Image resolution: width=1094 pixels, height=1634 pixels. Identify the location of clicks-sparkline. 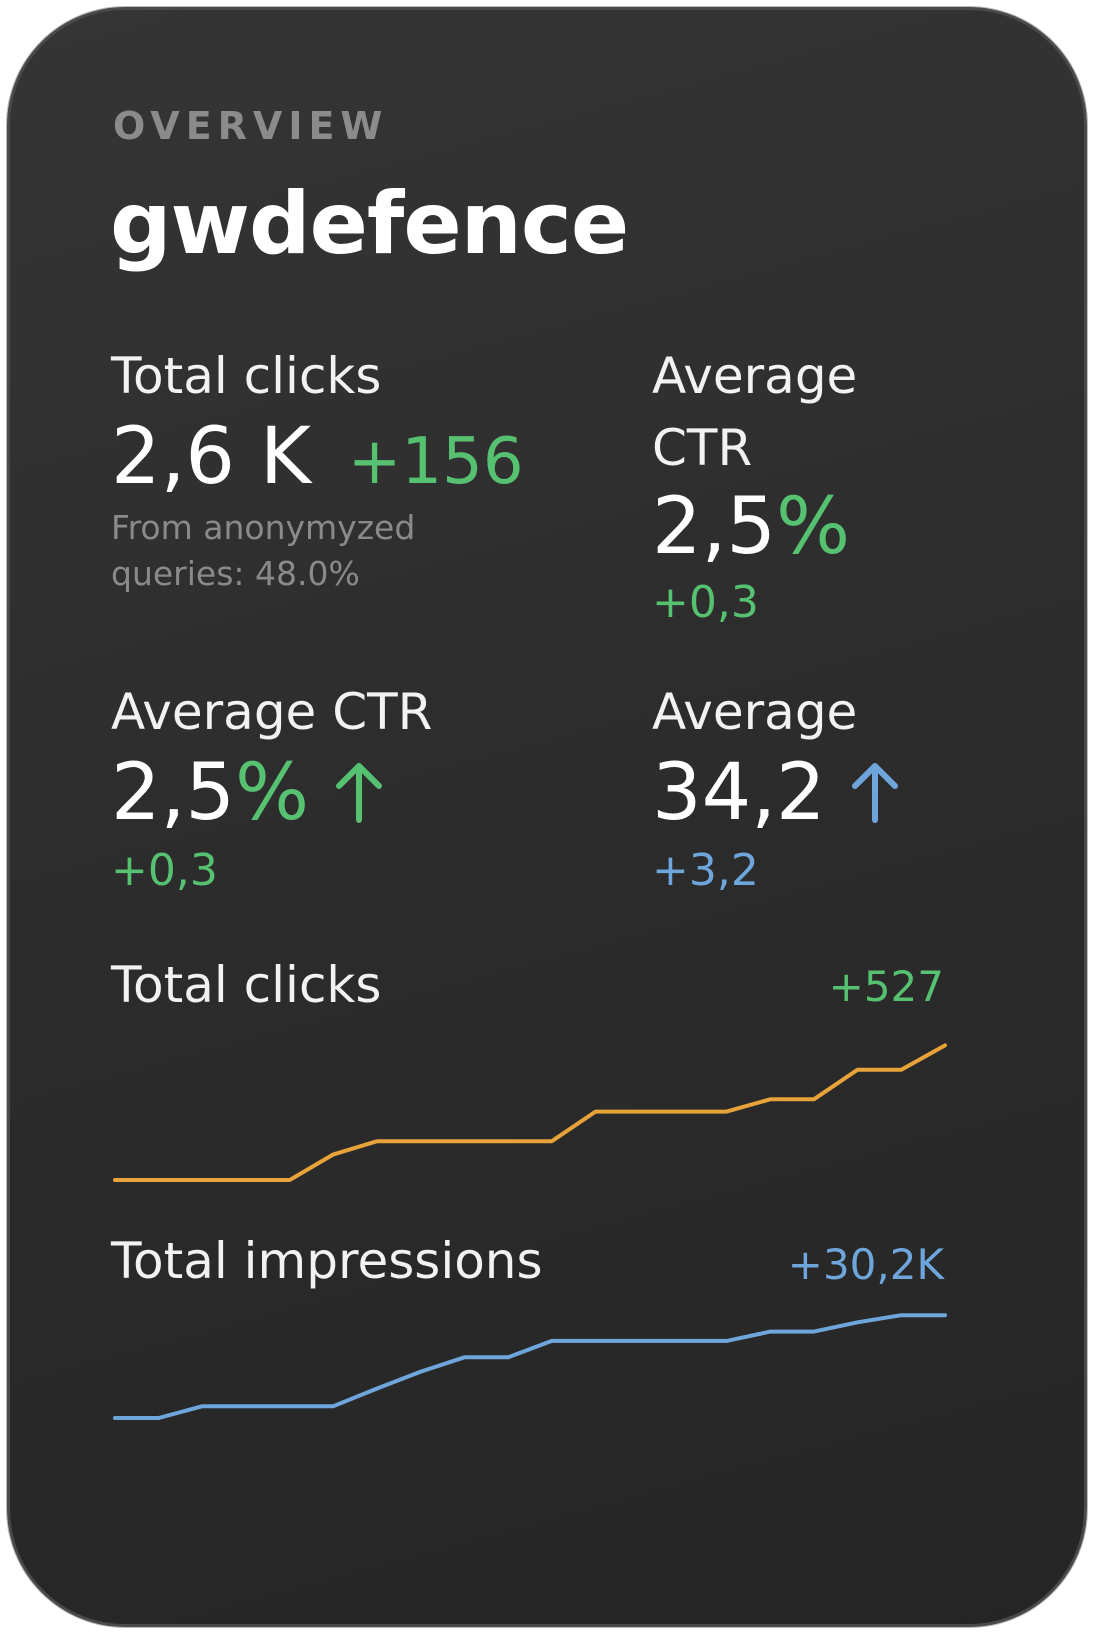
(530, 1112).